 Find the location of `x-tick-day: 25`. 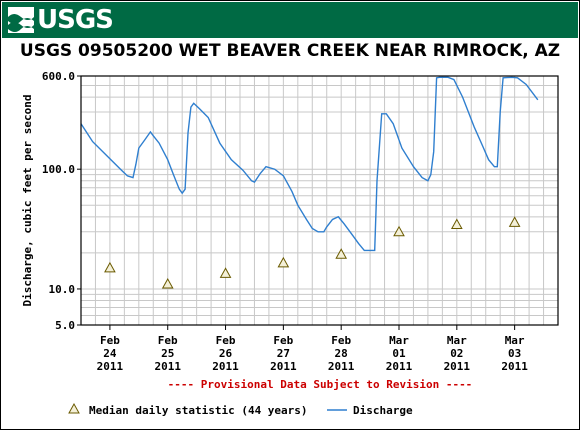

x-tick-day: 25 is located at coordinates (167, 353).